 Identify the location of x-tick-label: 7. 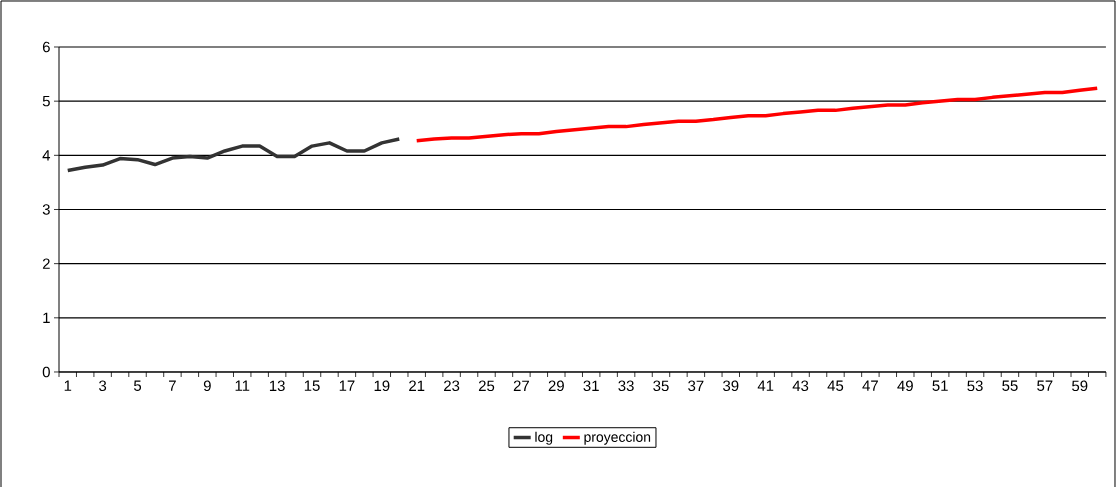
(172, 385).